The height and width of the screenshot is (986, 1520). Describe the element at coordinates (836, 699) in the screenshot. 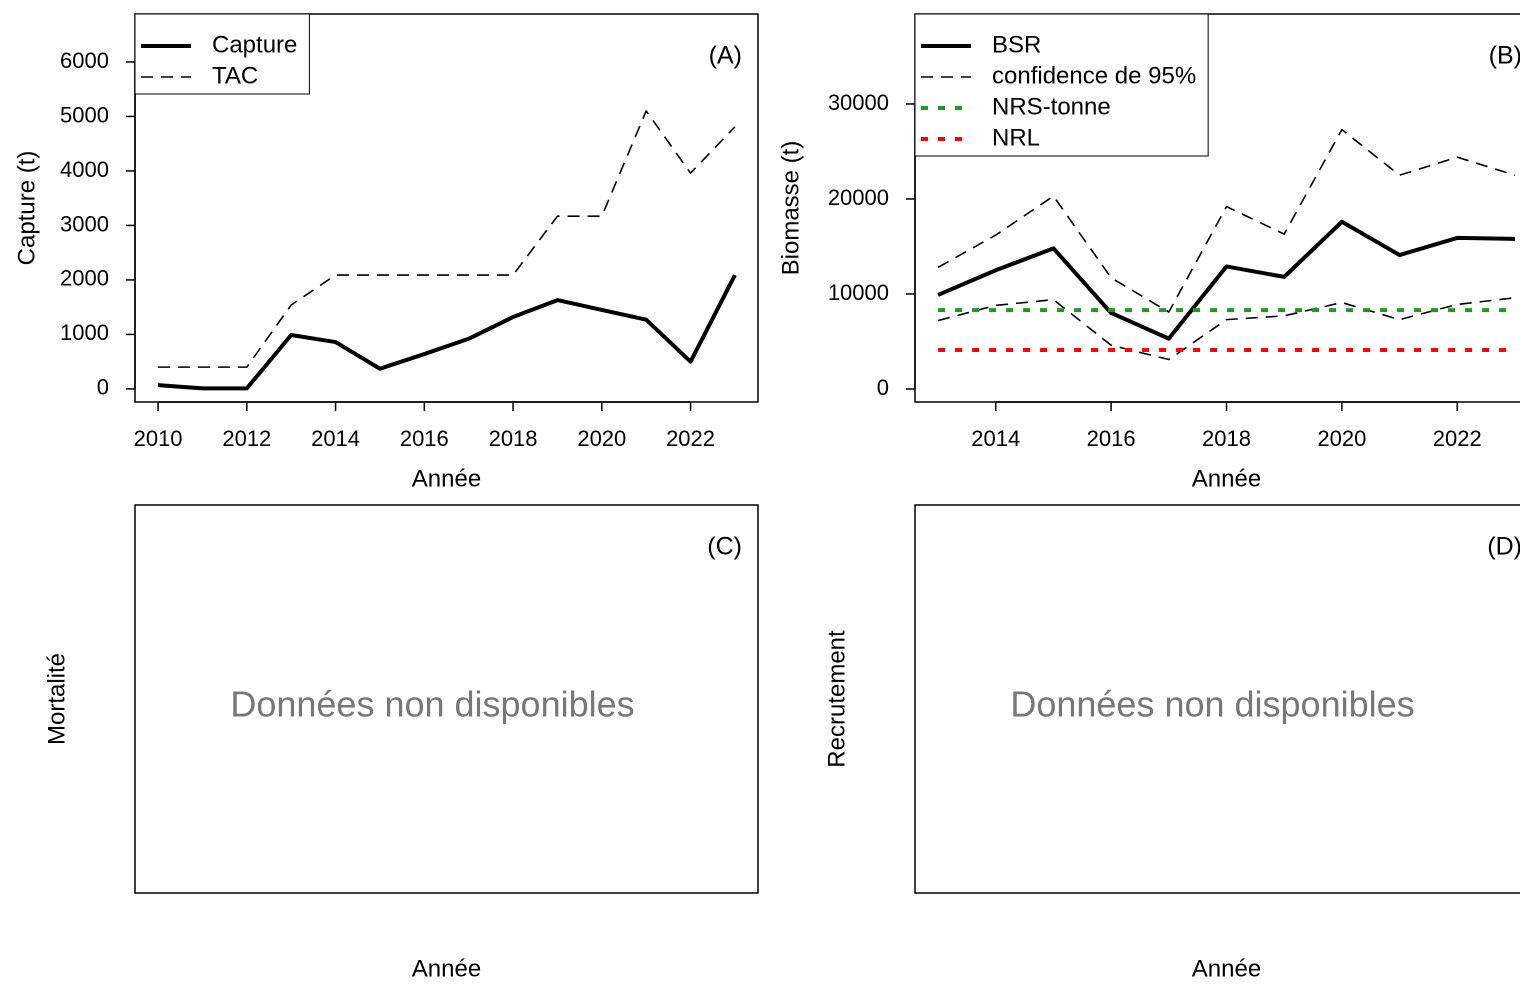

I see `y-axis-label: Recrutement` at that location.